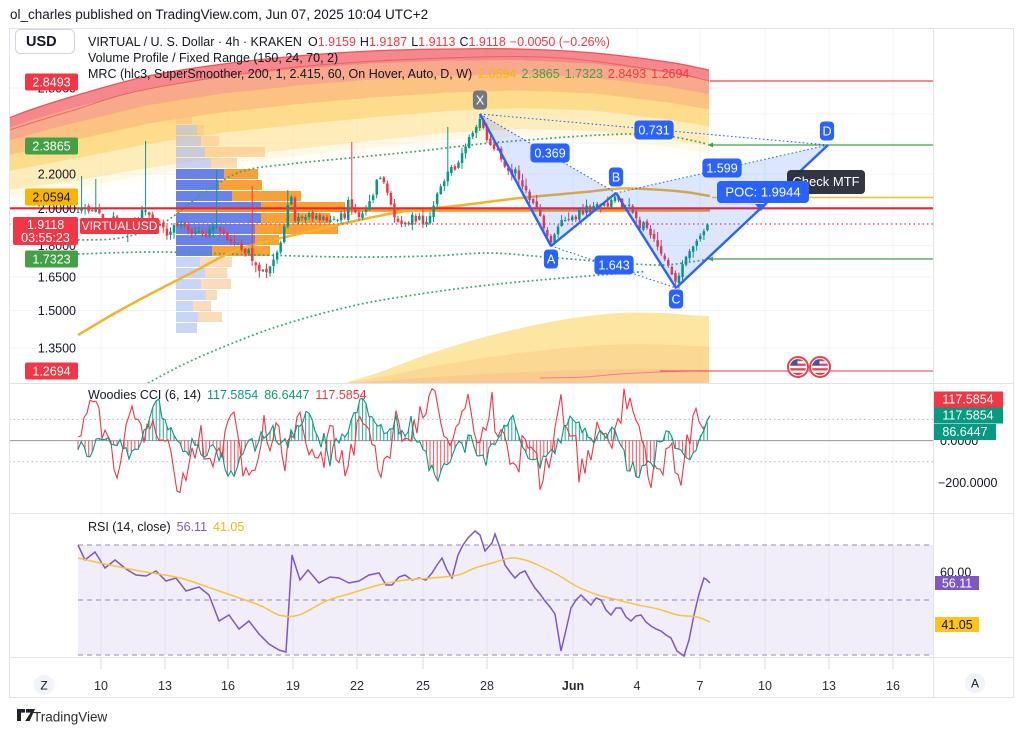 This screenshot has width=1024, height=733. What do you see at coordinates (43, 686) in the screenshot?
I see `svg-text: Z` at bounding box center [43, 686].